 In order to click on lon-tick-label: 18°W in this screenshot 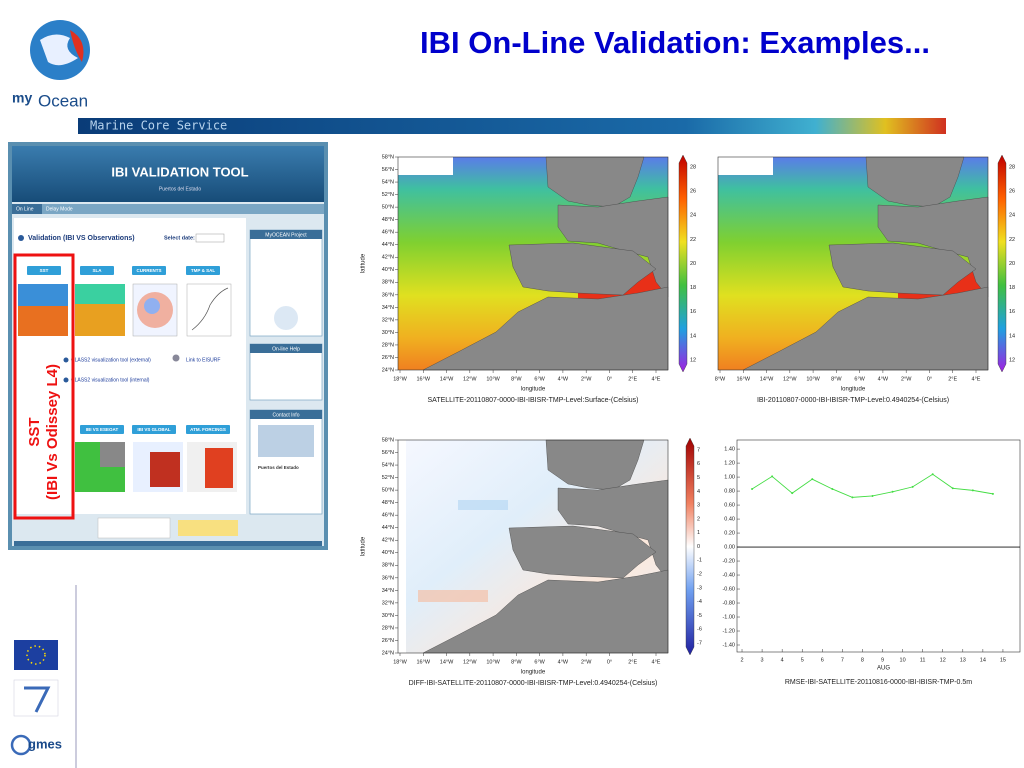, I will do `click(400, 662)`.